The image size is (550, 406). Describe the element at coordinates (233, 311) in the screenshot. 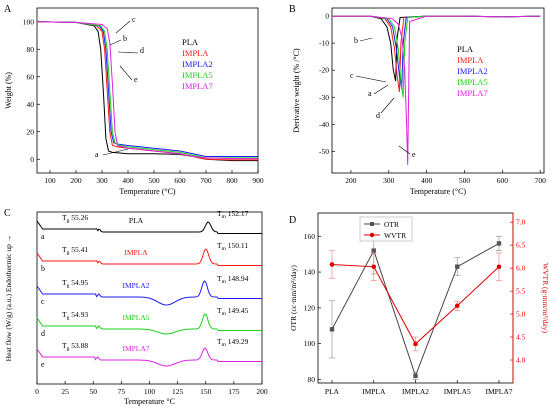

I see `panel-c-tm-label: Tm 149.45` at that location.